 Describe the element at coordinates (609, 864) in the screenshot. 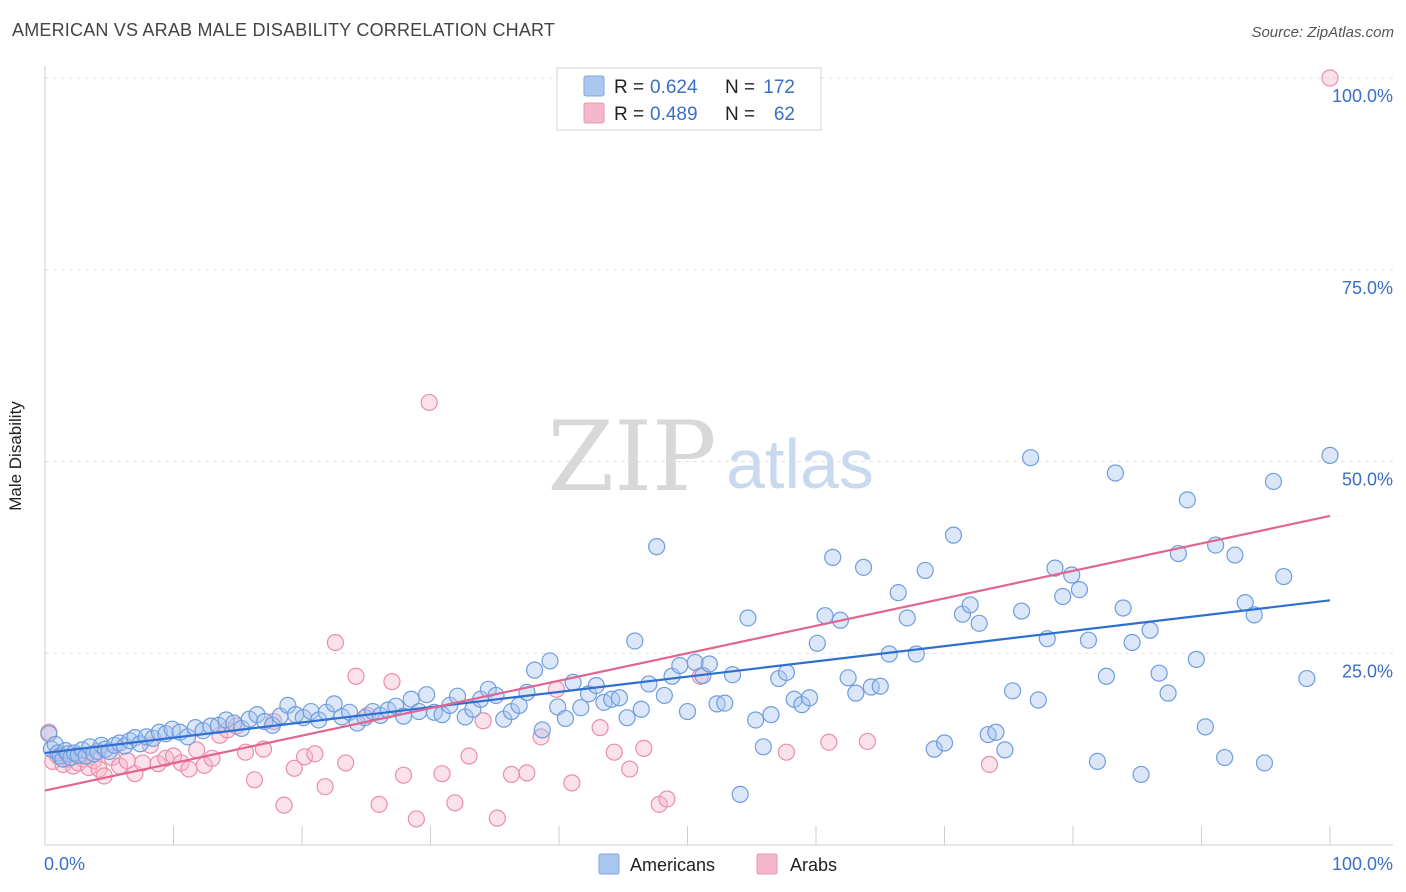

I see `bottom-legend-swatch-americans` at that location.